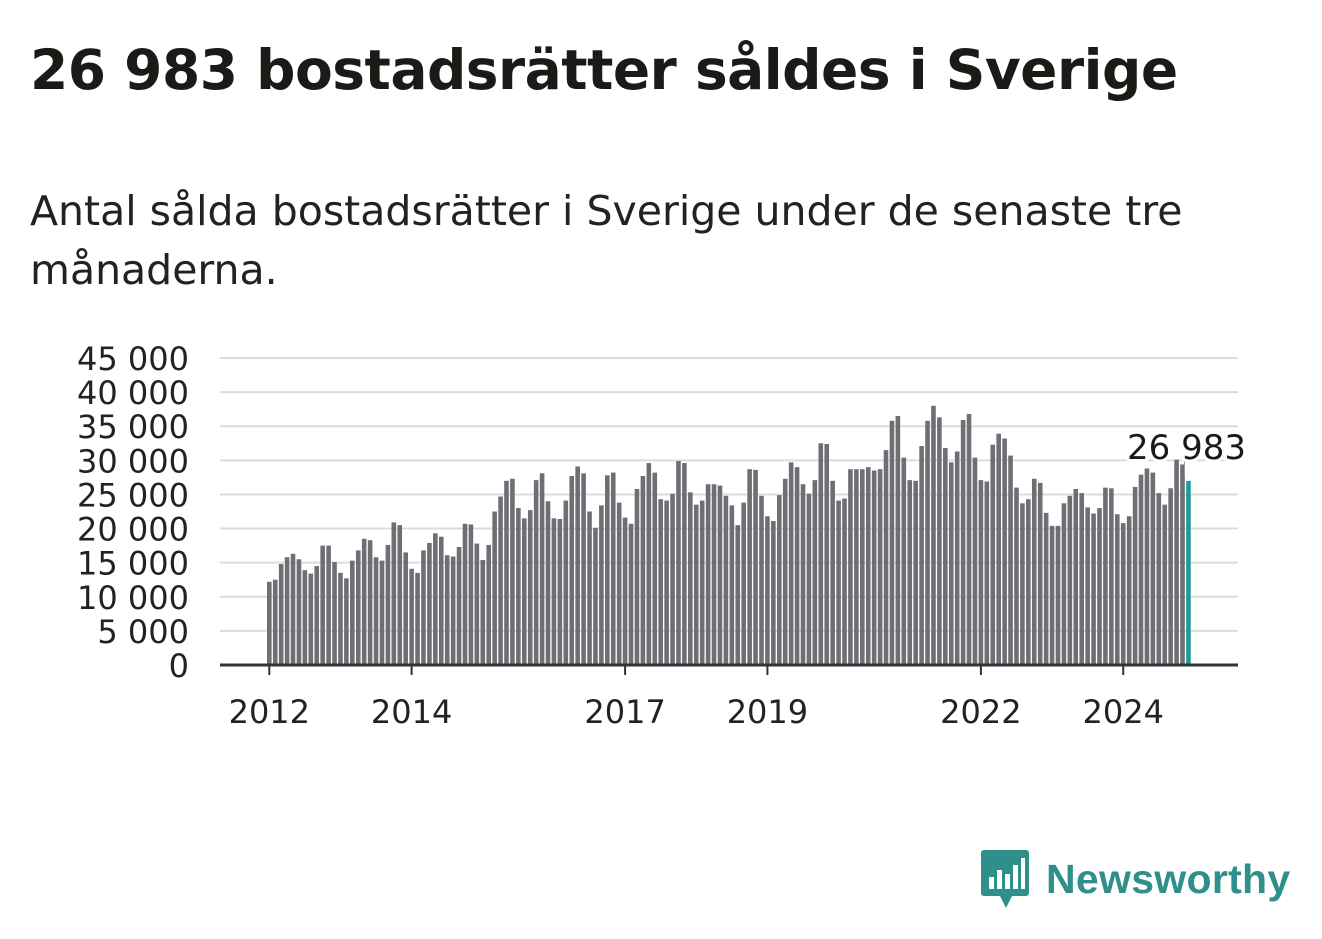  Describe the element at coordinates (624, 712) in the screenshot. I see `x-tick-label: 2017` at that location.